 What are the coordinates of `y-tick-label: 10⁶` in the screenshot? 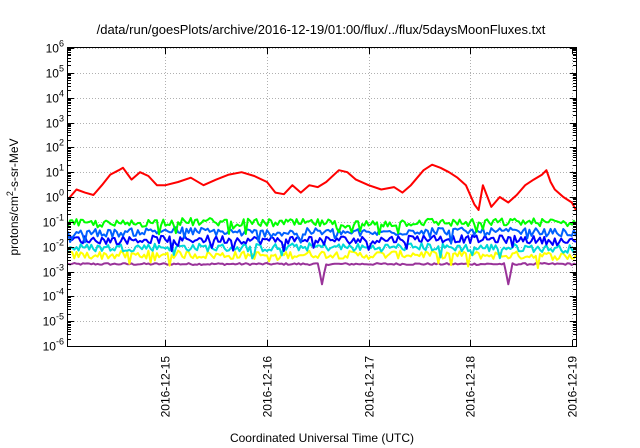 It's located at (55, 47).